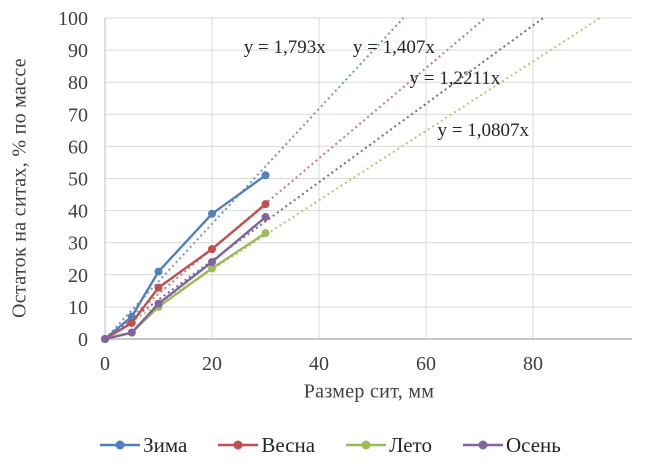  Describe the element at coordinates (78, 308) in the screenshot. I see `y-tick-label: 10` at that location.